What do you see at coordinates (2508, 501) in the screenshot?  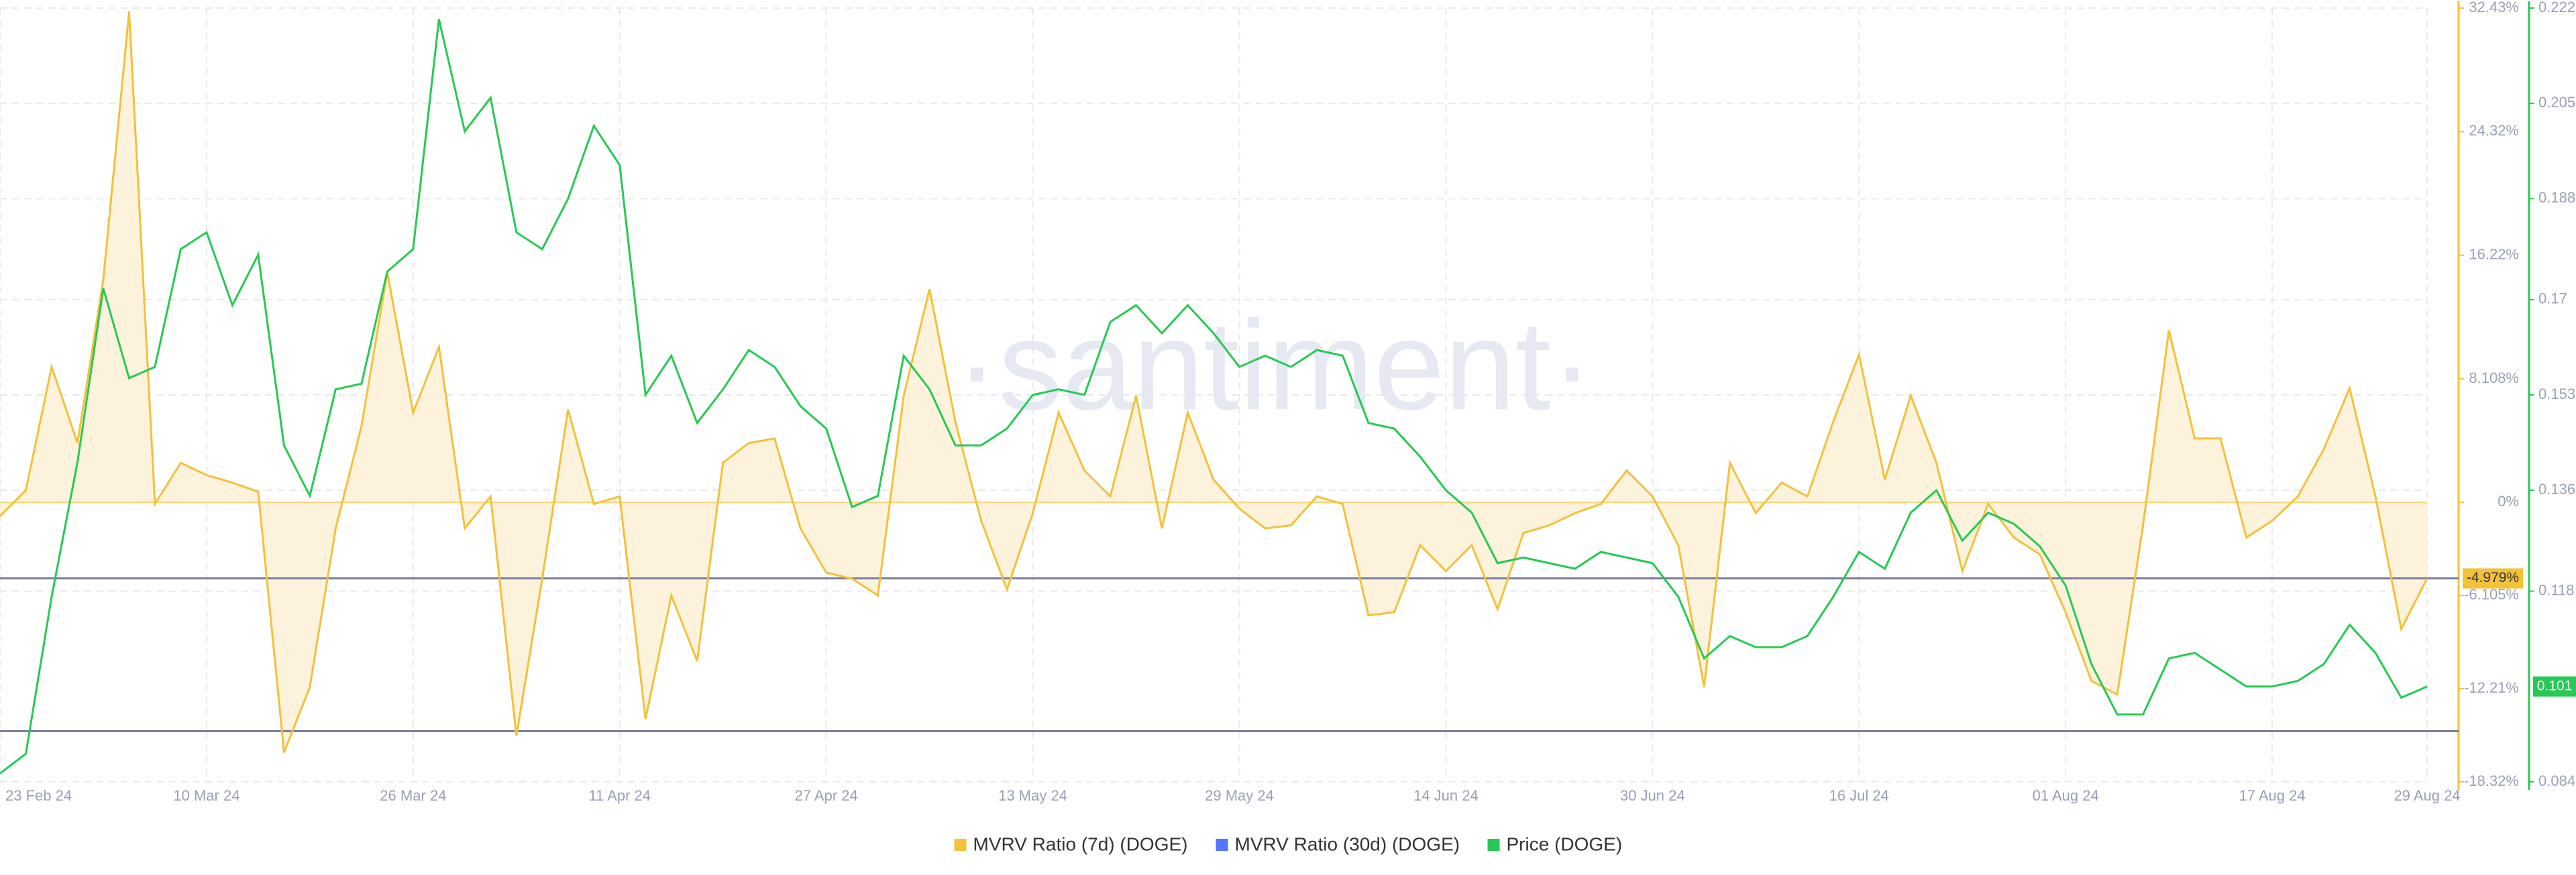 I see `y-tick-label: 0%` at bounding box center [2508, 501].